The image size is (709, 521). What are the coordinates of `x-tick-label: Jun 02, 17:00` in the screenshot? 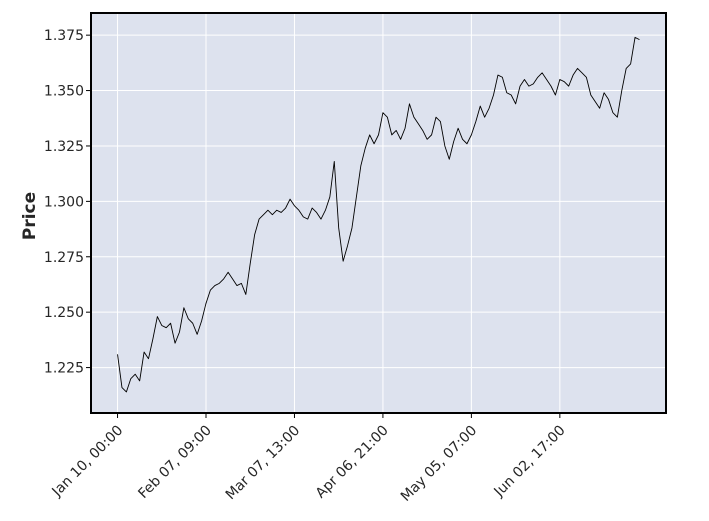 It's located at (530, 462).